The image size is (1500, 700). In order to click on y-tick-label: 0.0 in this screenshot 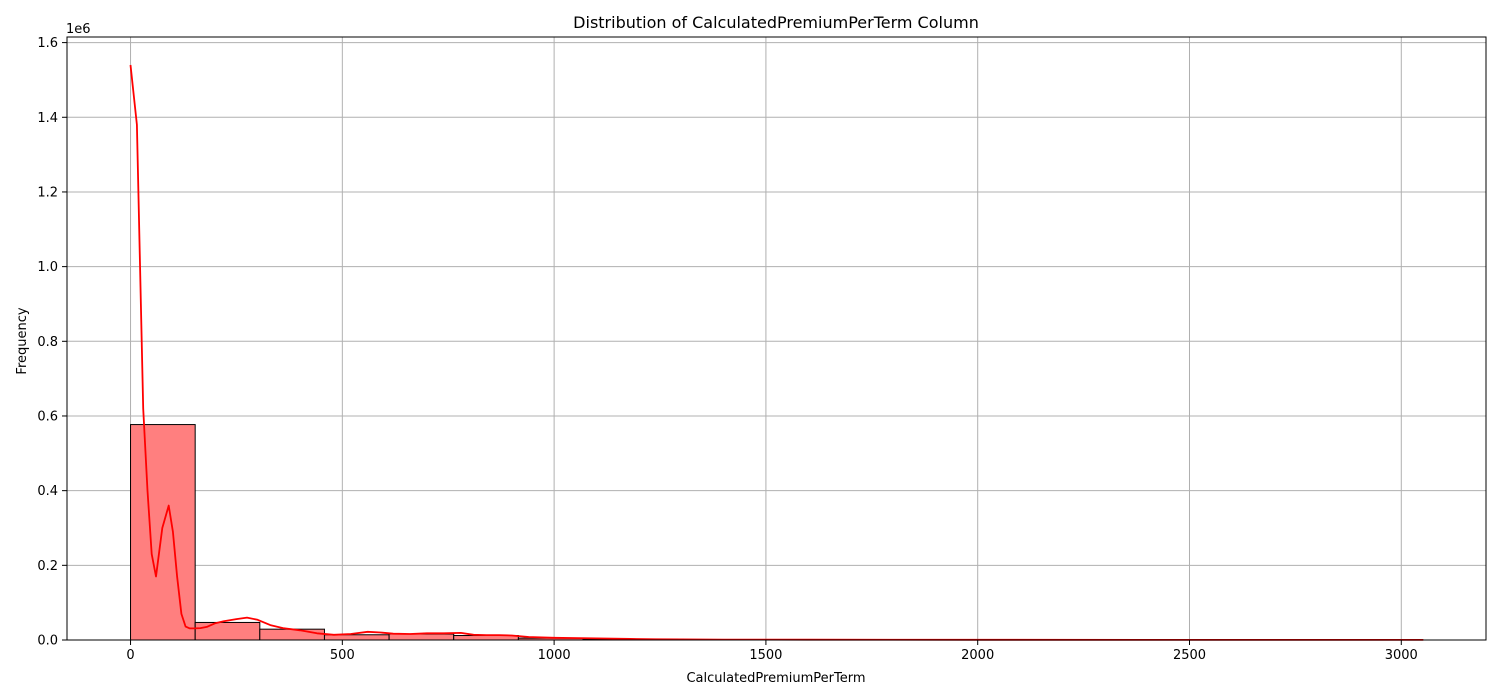, I will do `click(47, 641)`.